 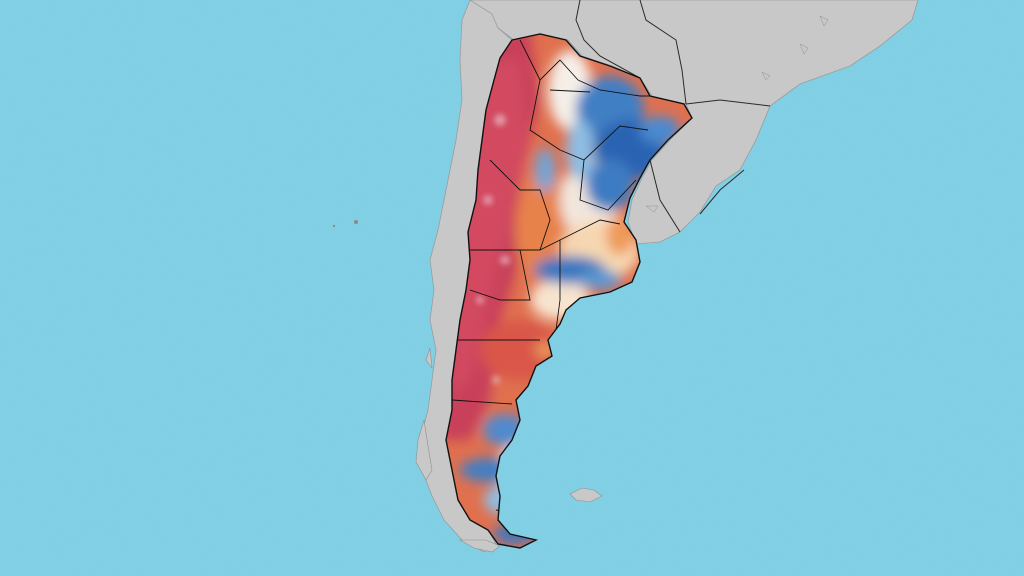 What do you see at coordinates (737, 114) in the screenshot?
I see `land-islets` at bounding box center [737, 114].